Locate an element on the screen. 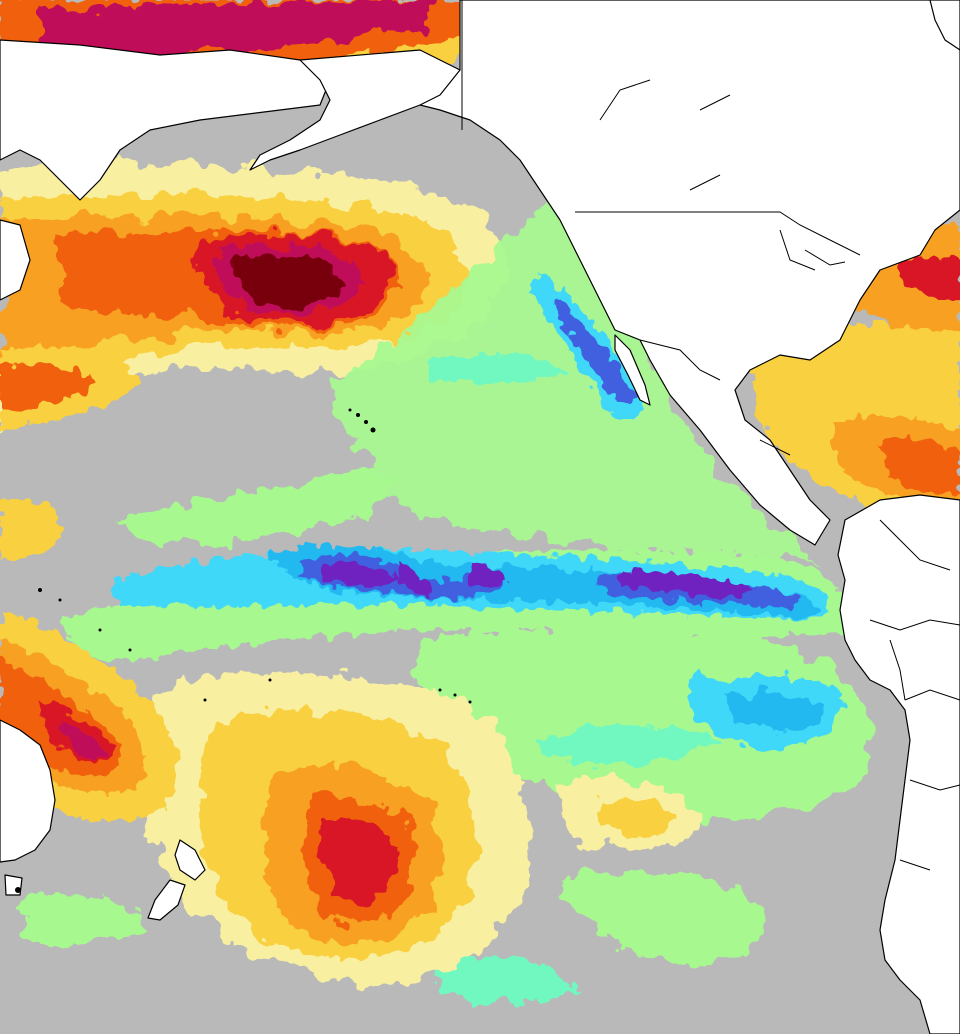  land-greenland is located at coordinates (944, 25).